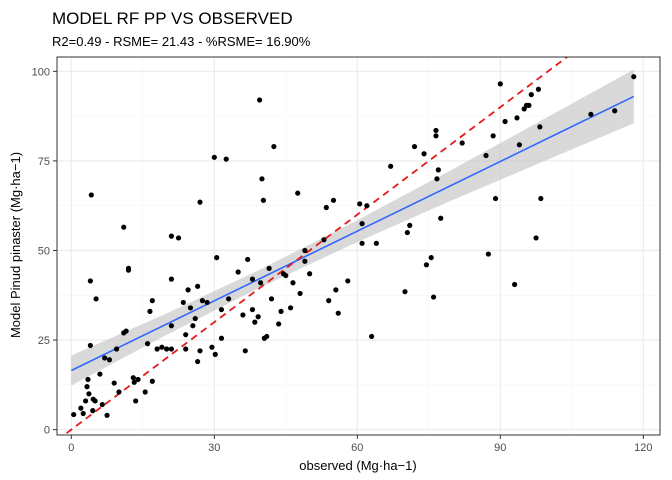 Image resolution: width=672 pixels, height=480 pixels. What do you see at coordinates (41, 72) in the screenshot?
I see `y-tick-label: 100` at bounding box center [41, 72].